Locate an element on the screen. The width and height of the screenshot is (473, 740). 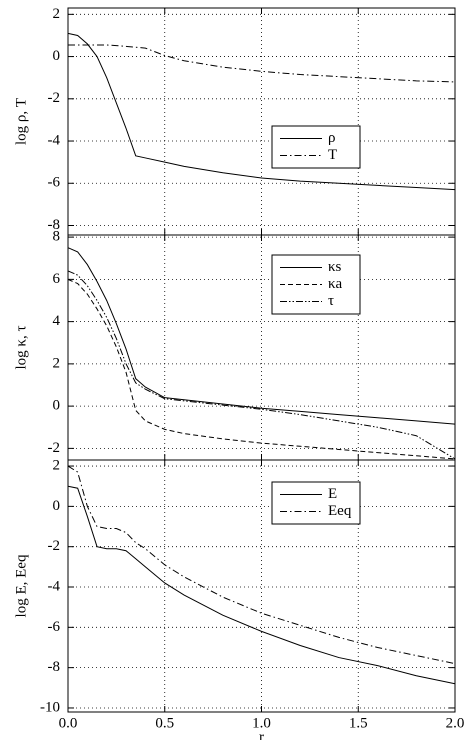
y-axis-label: log ρ, T is located at coordinates (21, 121).